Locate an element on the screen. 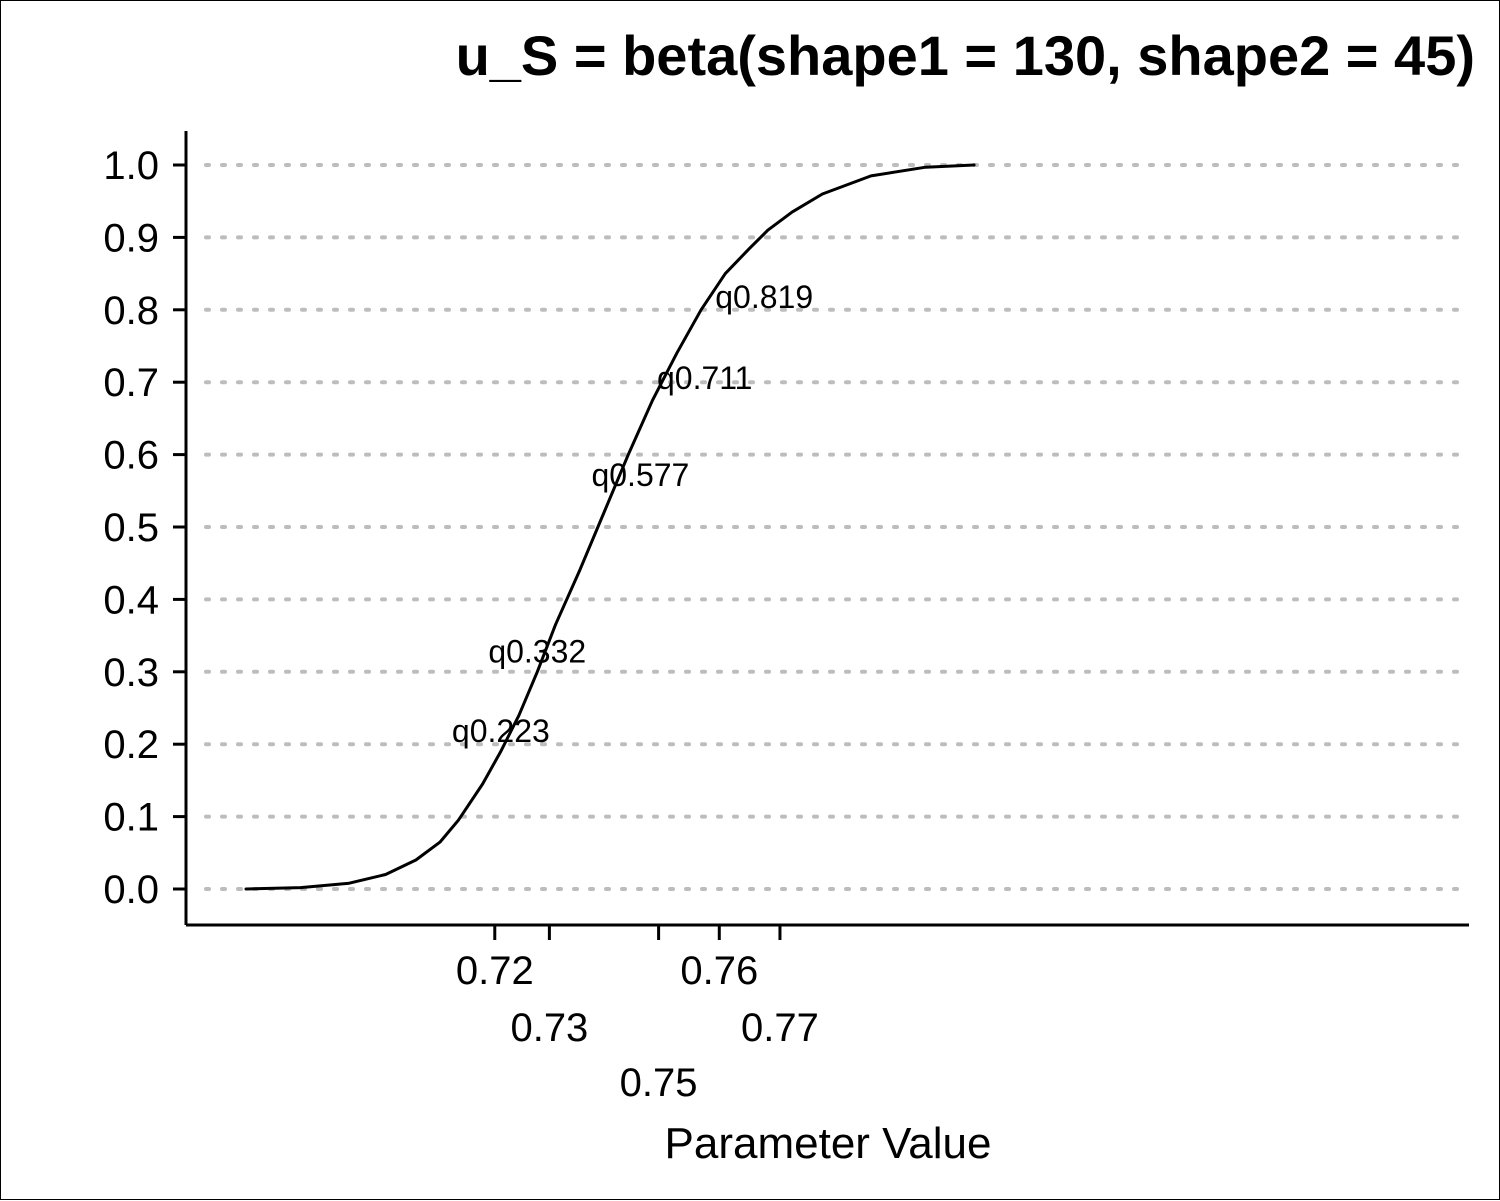  x-axis-label: Parameter Value is located at coordinates (828, 1143).